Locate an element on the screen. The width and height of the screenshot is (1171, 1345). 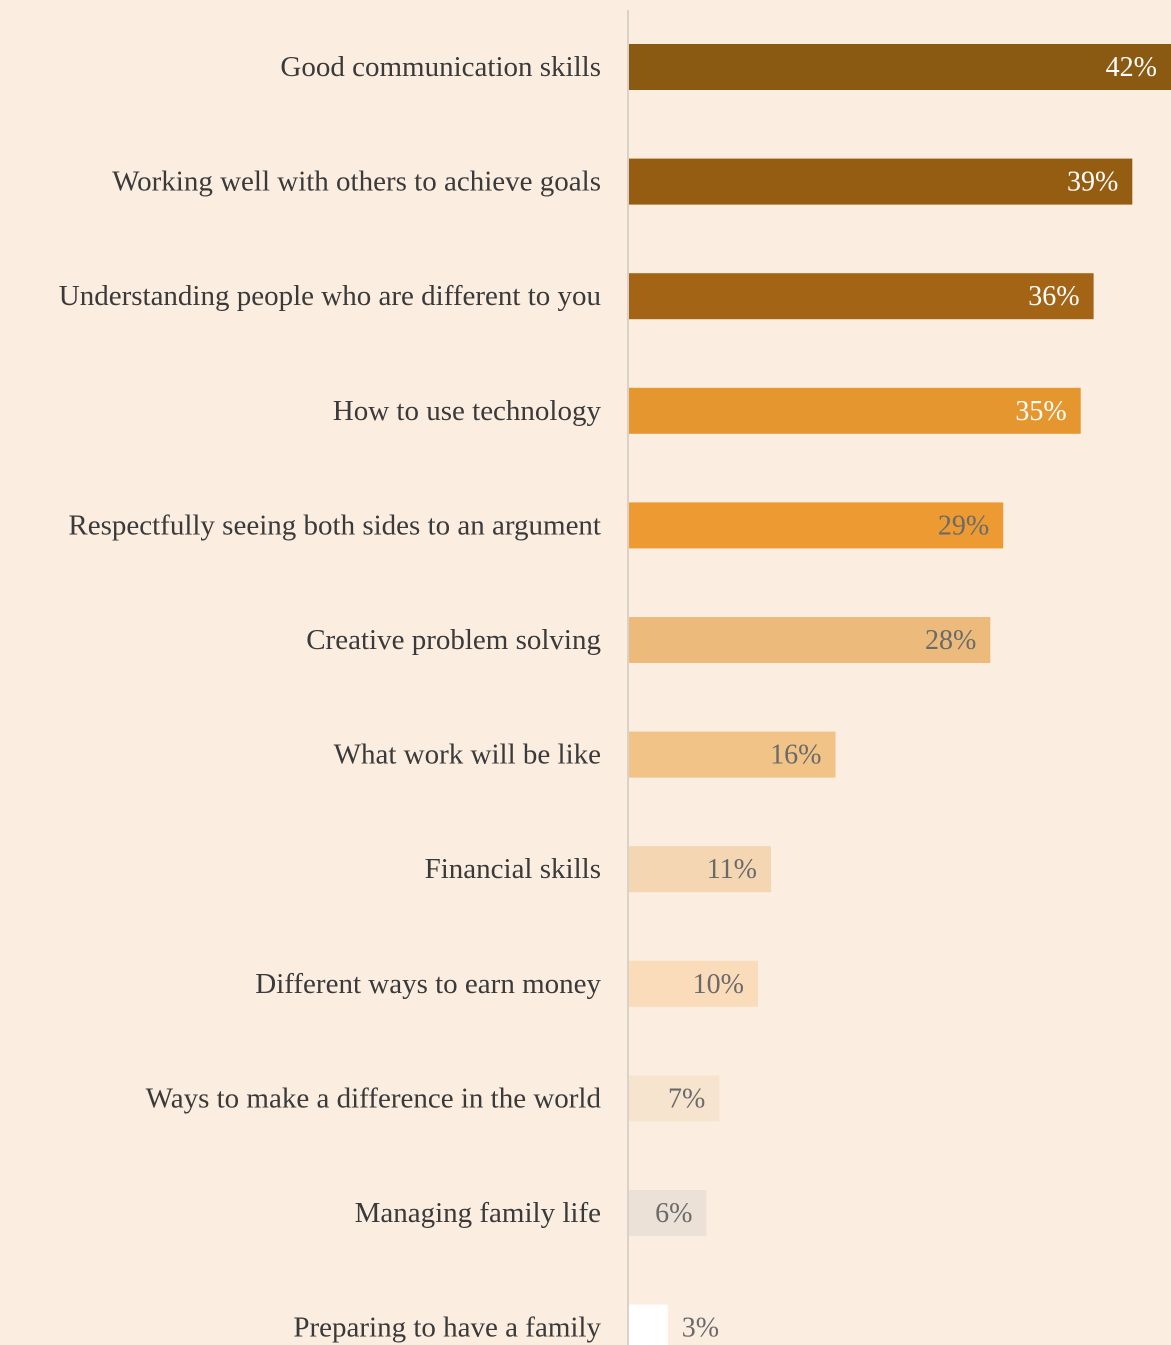
category-label: Ways to make a difference in the world is located at coordinates (374, 1098).